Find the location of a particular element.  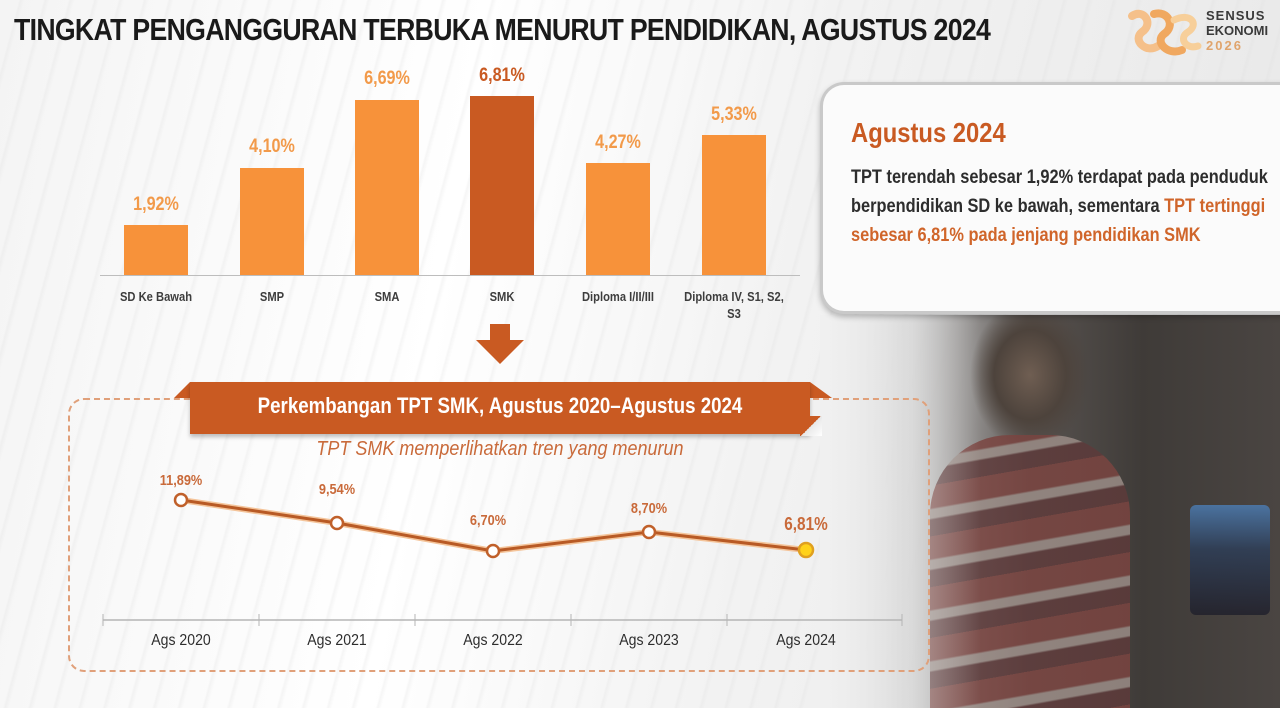

bar-category-label: SD Ke Bawah is located at coordinates (156, 296).